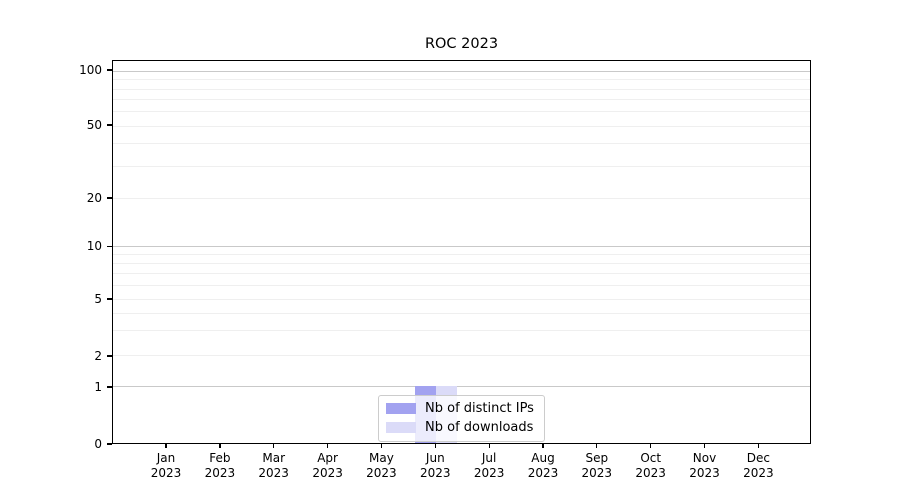 This screenshot has height=500, width=900. I want to click on y-tick-label: 20, so click(94, 198).